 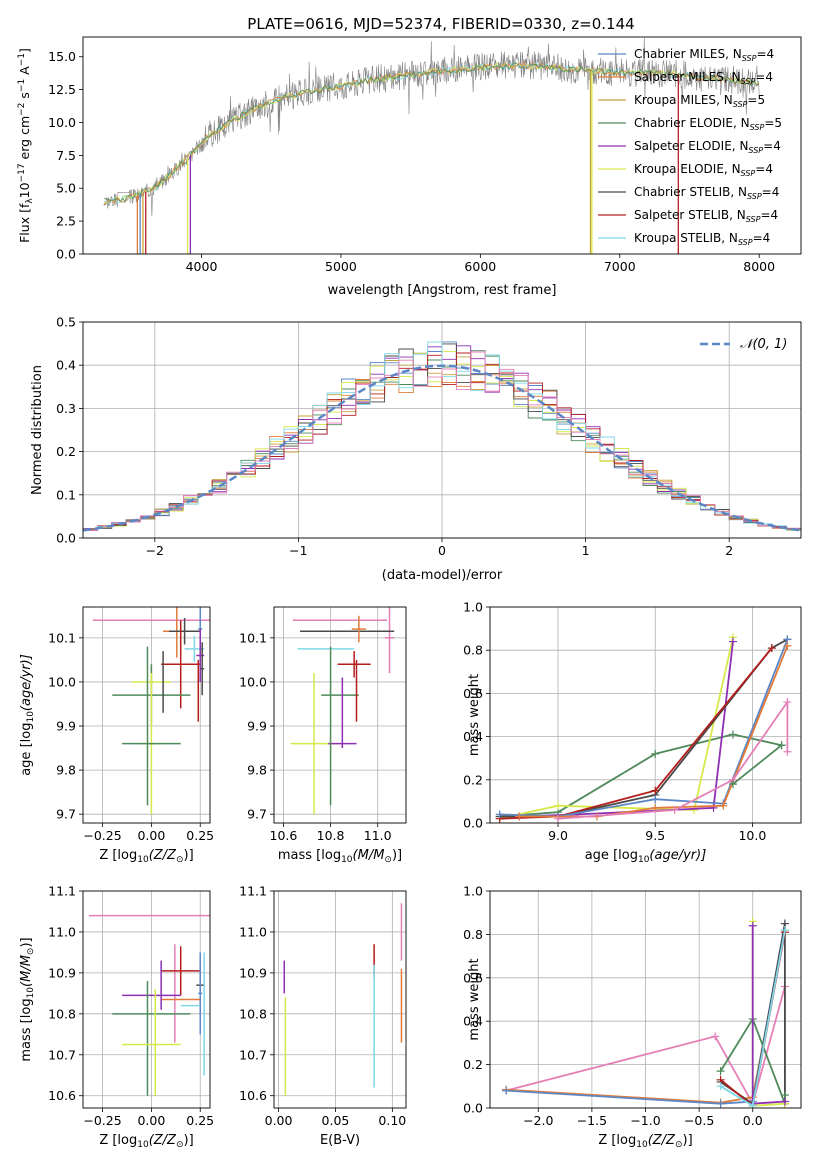 I want to click on x-axis-label: Z [log10(Z/Z⊙)], so click(x=146, y=1141).